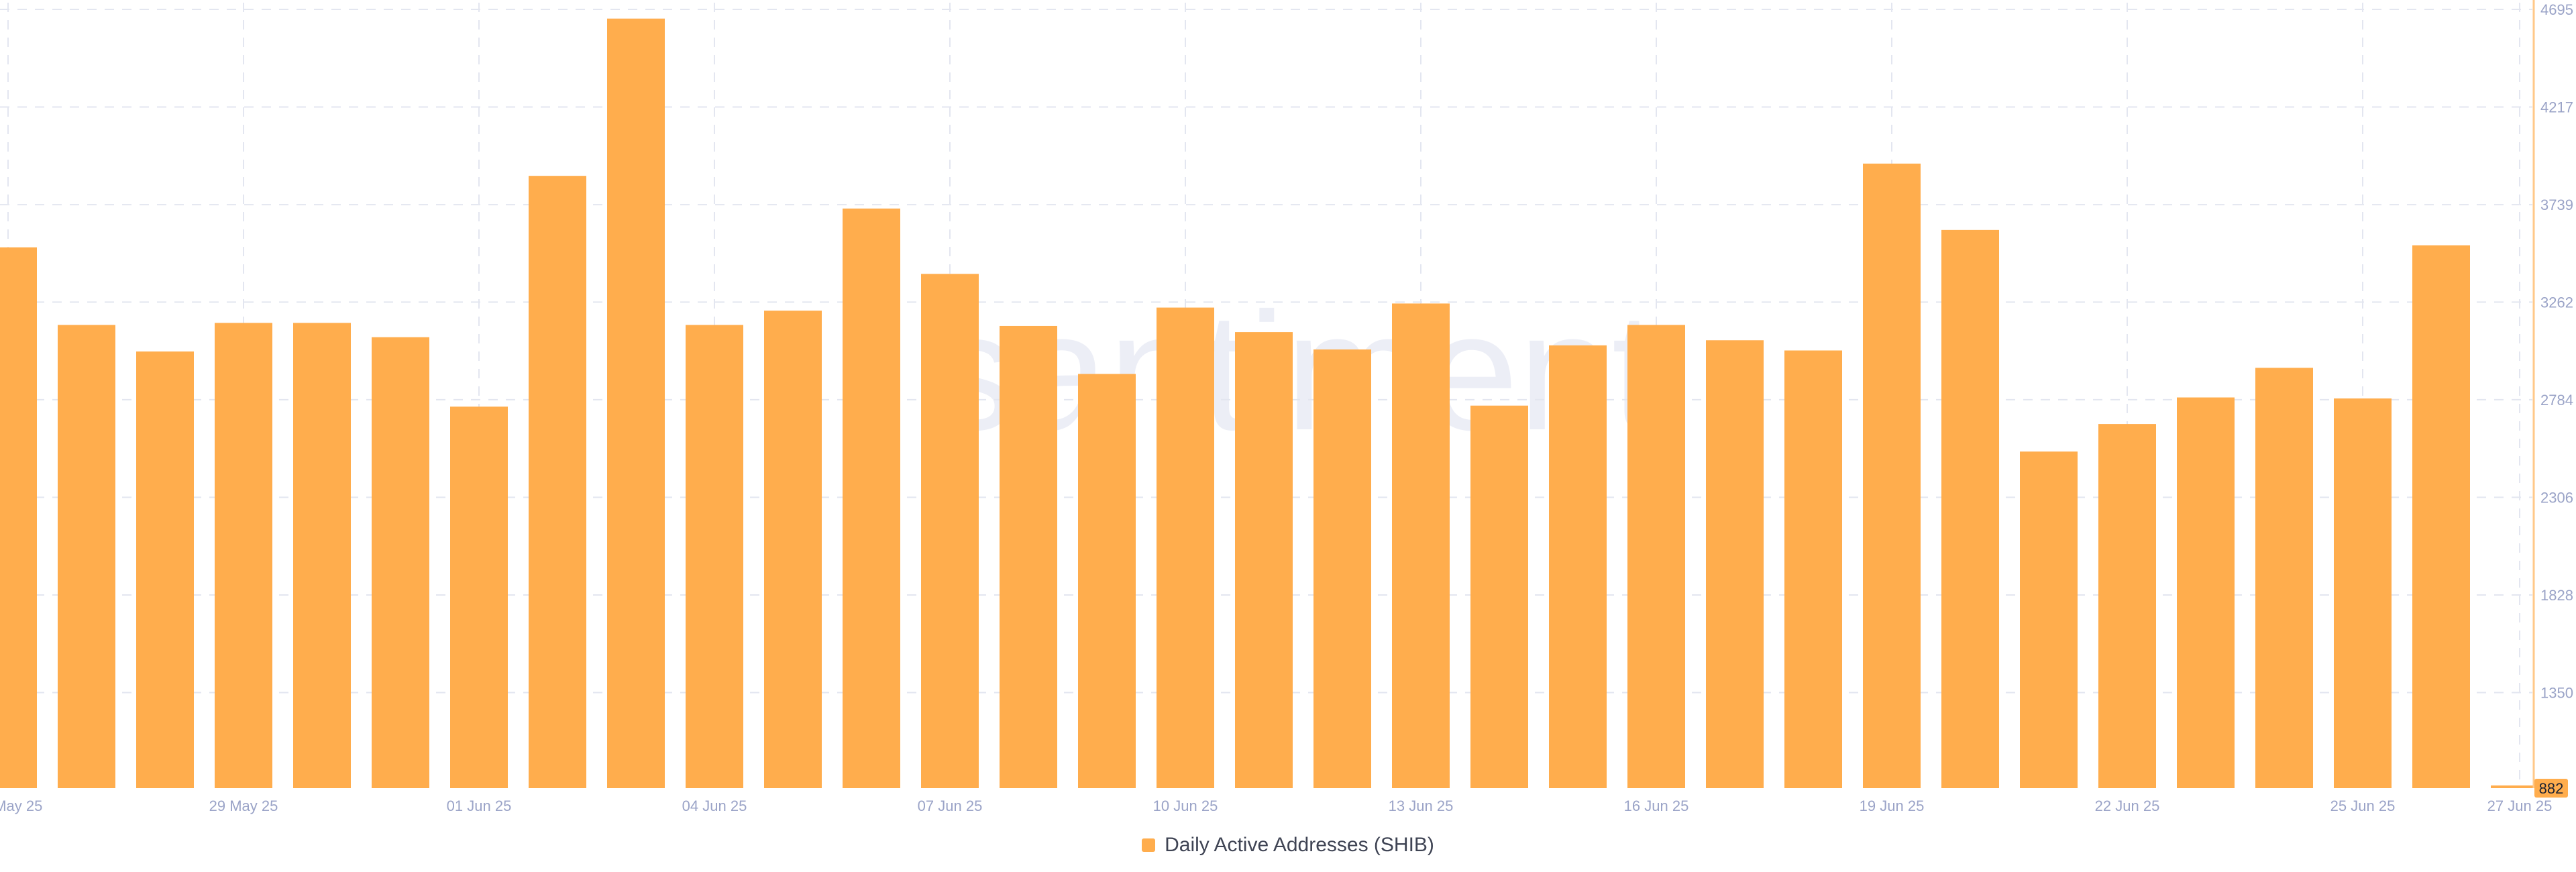 The height and width of the screenshot is (872, 2576). I want to click on x-tick-label: 04 Jun 25, so click(714, 806).